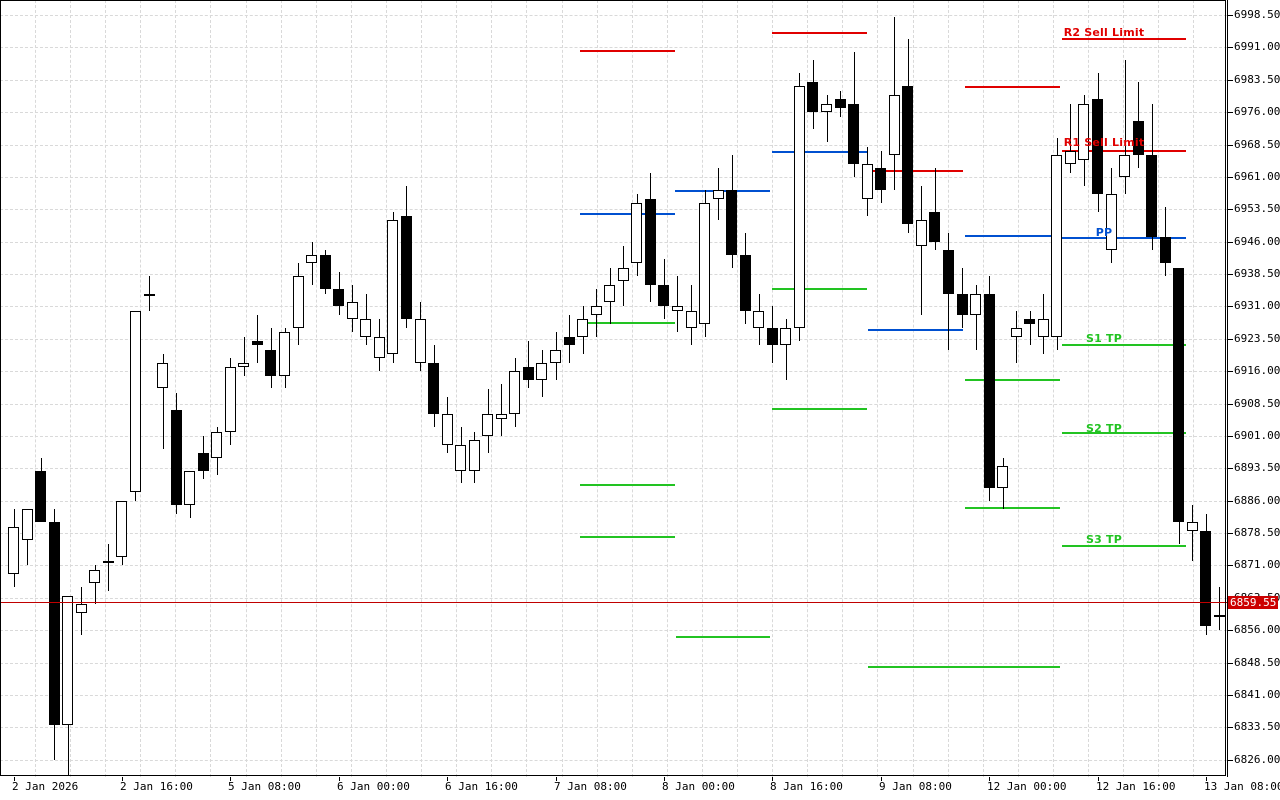  I want to click on price-axis-label: 6908.50, so click(1257, 403).